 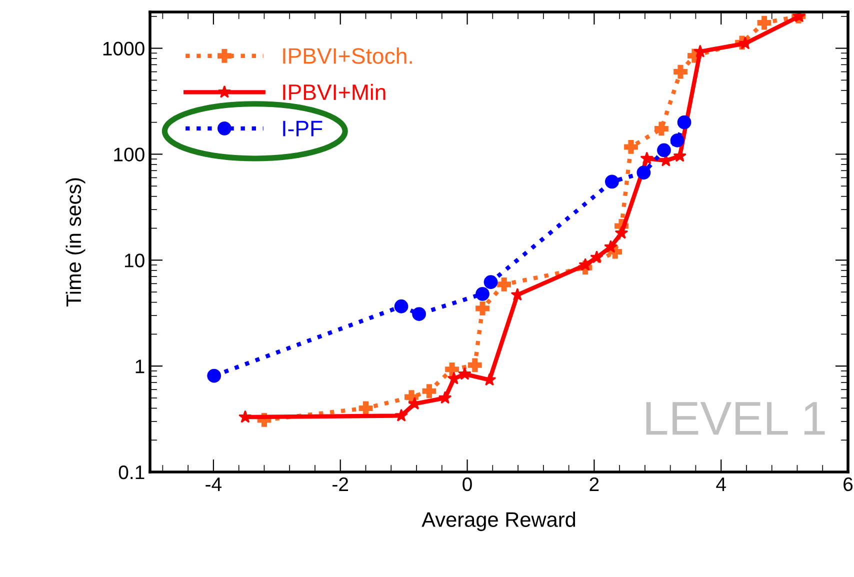 What do you see at coordinates (721, 484) in the screenshot?
I see `x-tick-label: 4` at bounding box center [721, 484].